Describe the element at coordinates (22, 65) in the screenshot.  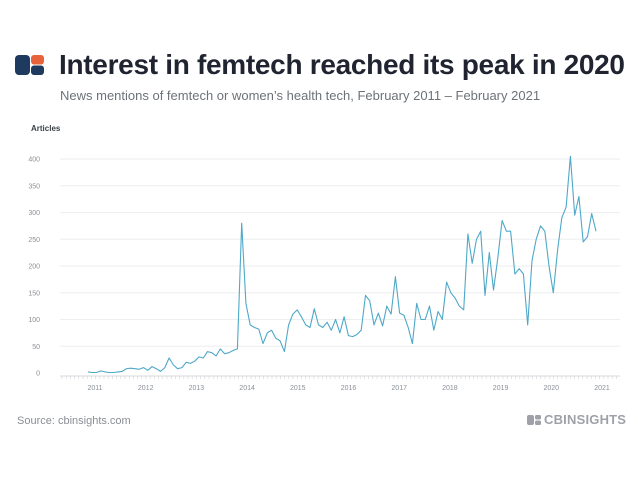
I see `logo-left-block` at that location.